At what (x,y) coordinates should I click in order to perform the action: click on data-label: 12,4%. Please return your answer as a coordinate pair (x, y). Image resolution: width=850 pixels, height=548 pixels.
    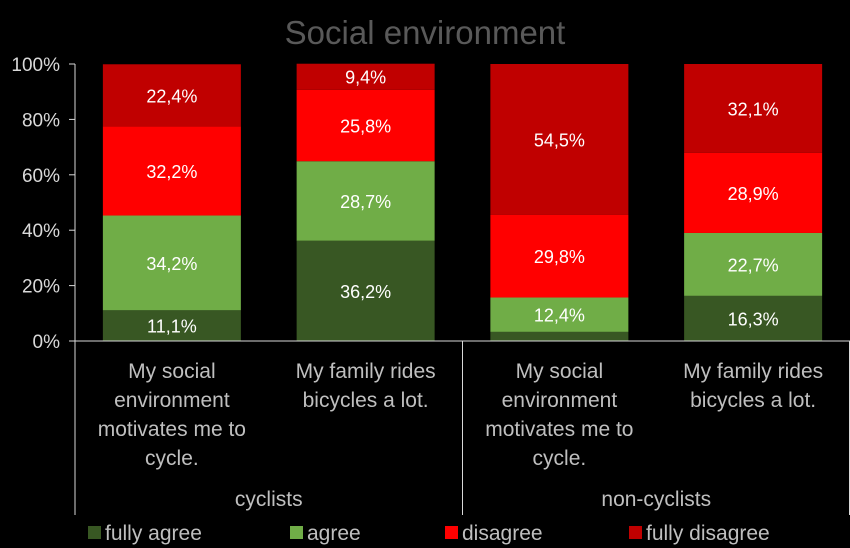
    Looking at the image, I should click on (559, 316).